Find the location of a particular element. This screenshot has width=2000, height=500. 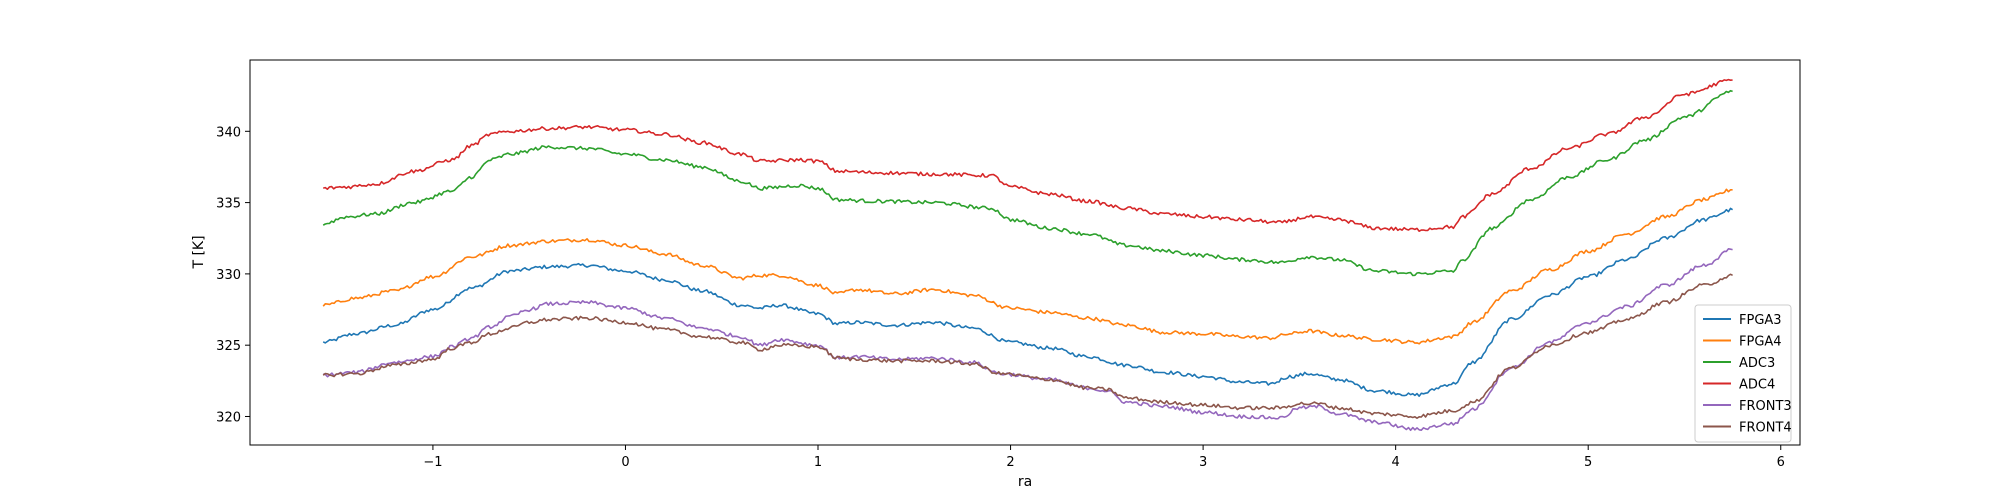

x-axis-label: ra is located at coordinates (1025, 482).